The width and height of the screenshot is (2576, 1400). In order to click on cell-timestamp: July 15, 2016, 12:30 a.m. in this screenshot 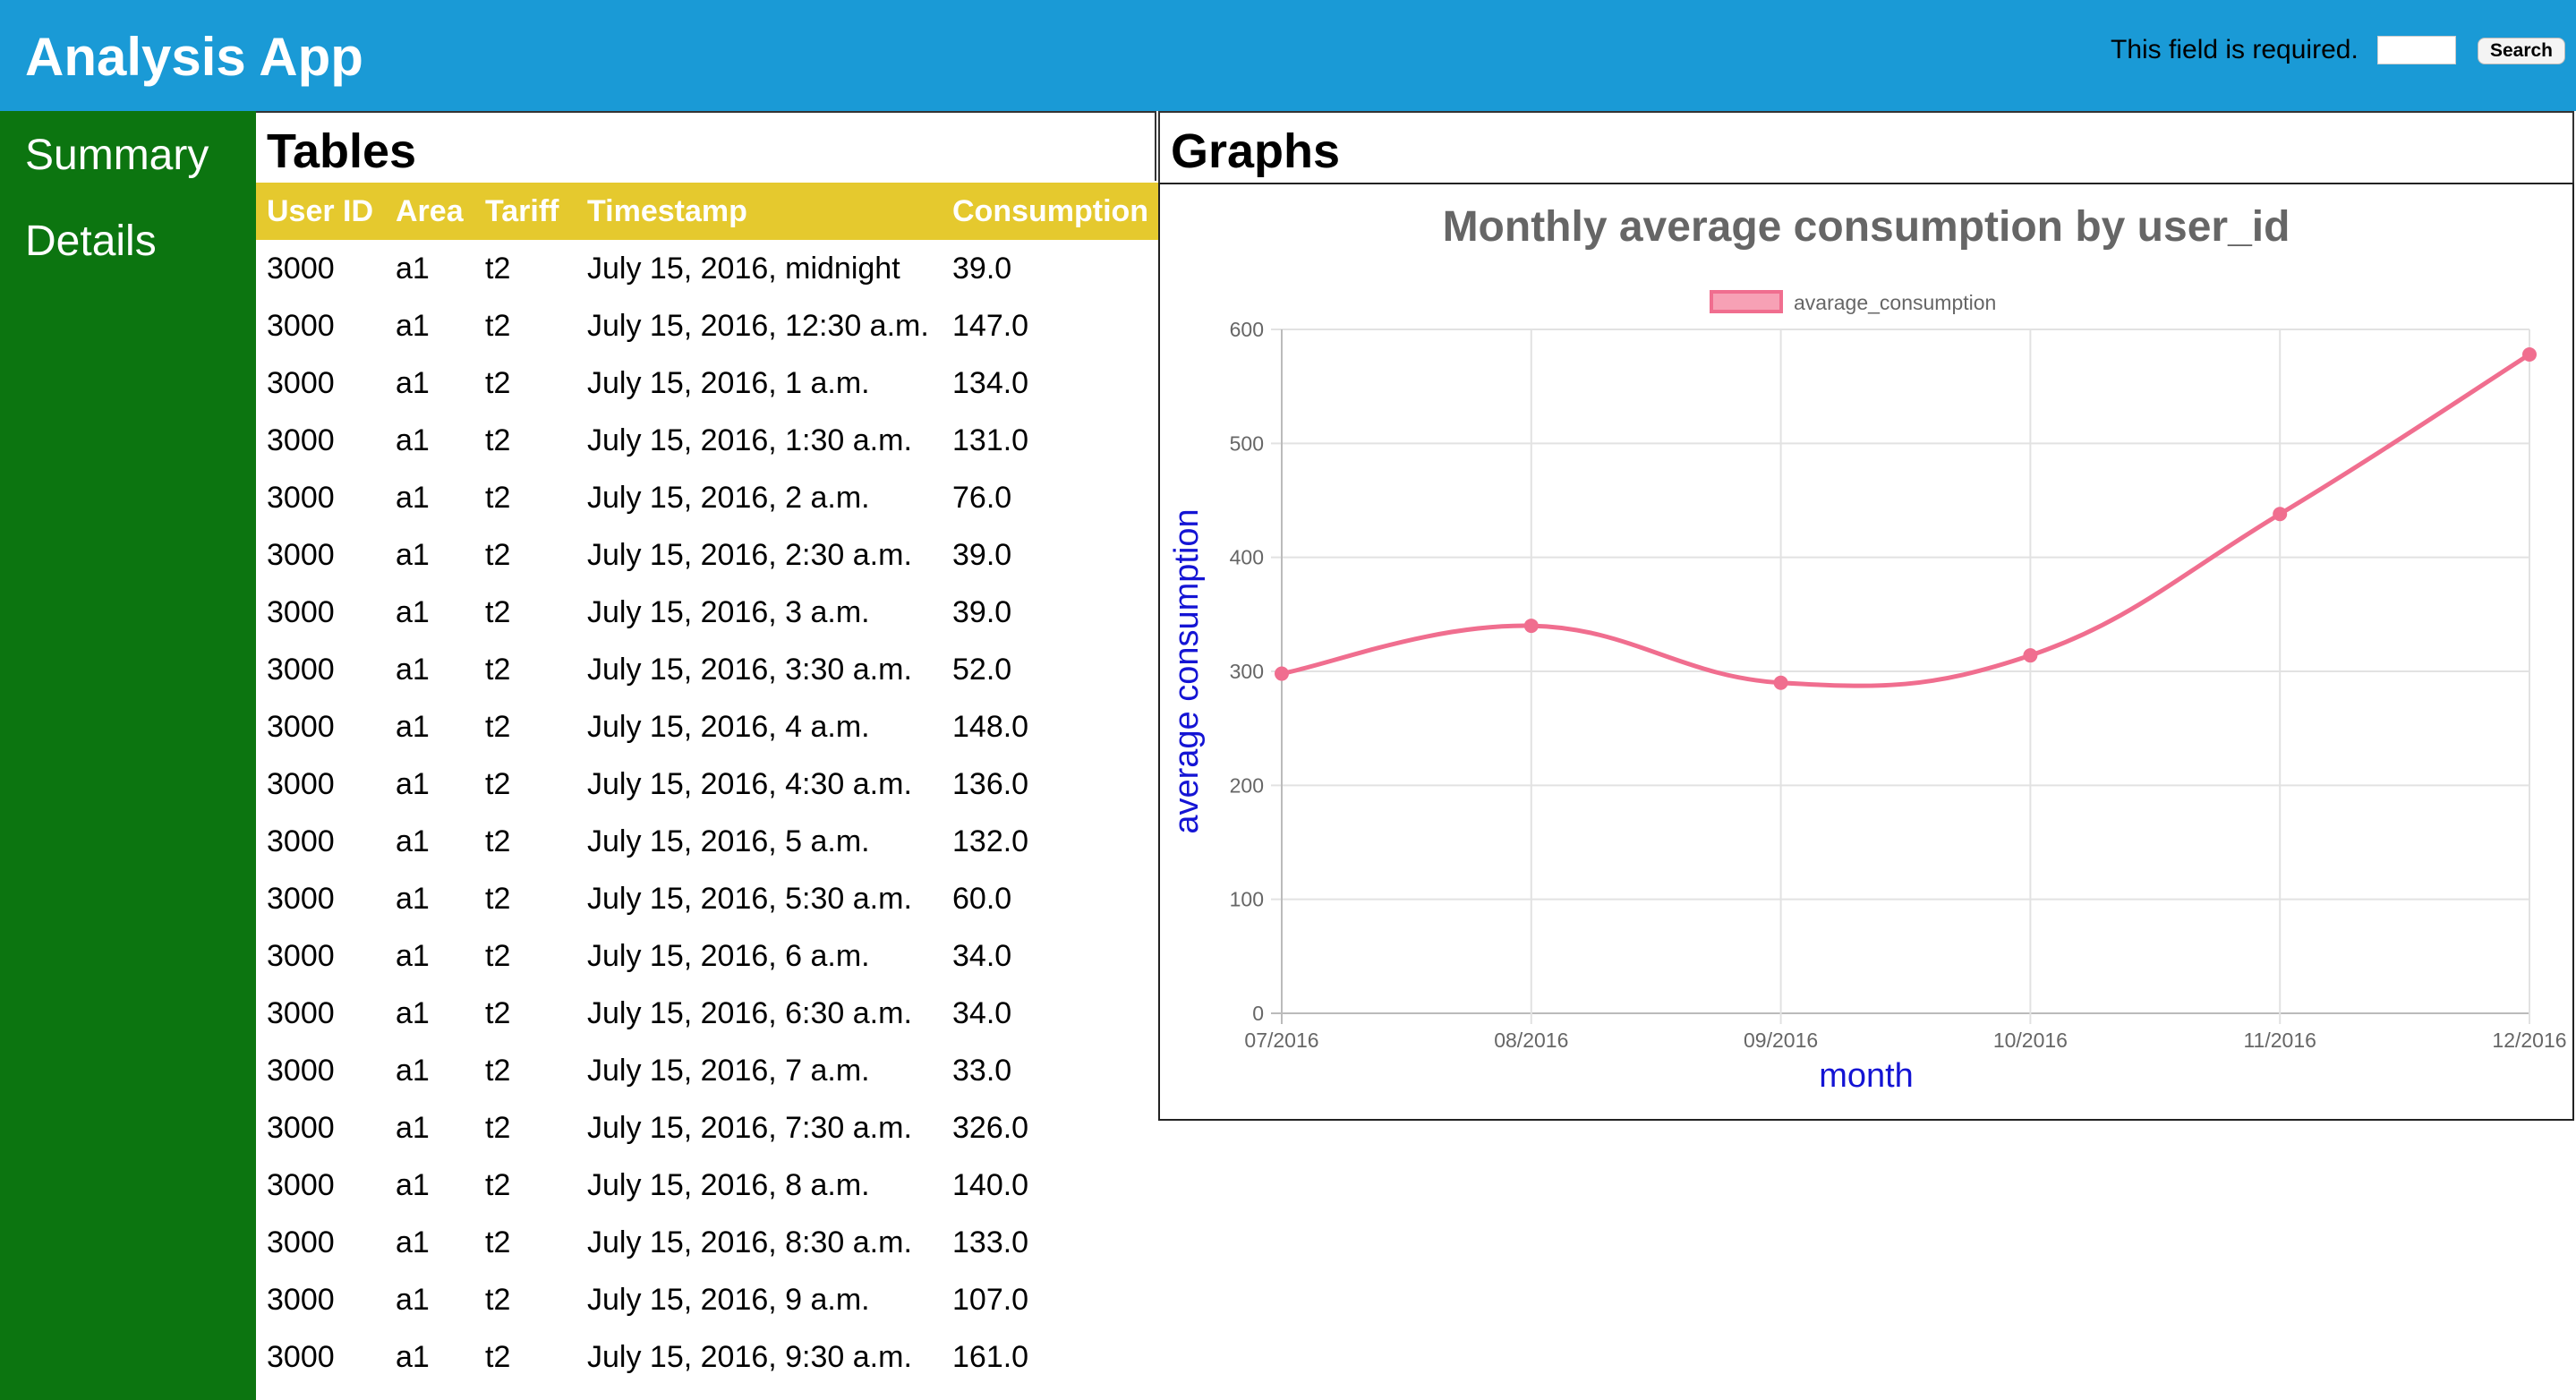, I will do `click(758, 325)`.